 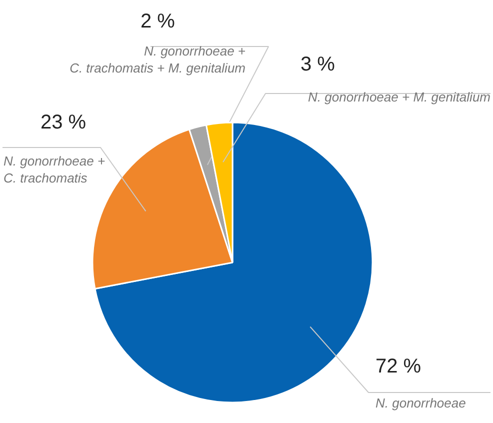 I want to click on slice-label: N. gonorrhoeae + M. genitalium, so click(x=399, y=97).